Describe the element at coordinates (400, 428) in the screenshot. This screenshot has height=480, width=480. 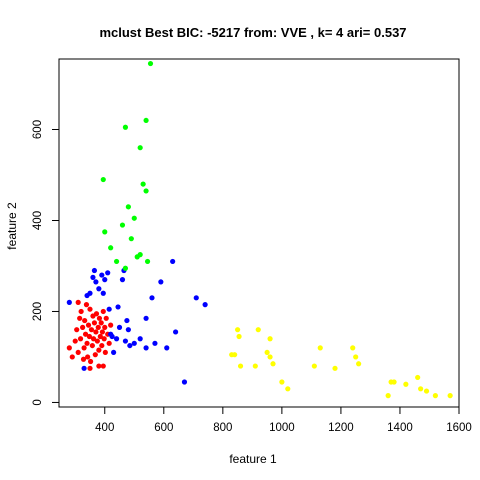
I see `x-tick-label: 1400` at that location.